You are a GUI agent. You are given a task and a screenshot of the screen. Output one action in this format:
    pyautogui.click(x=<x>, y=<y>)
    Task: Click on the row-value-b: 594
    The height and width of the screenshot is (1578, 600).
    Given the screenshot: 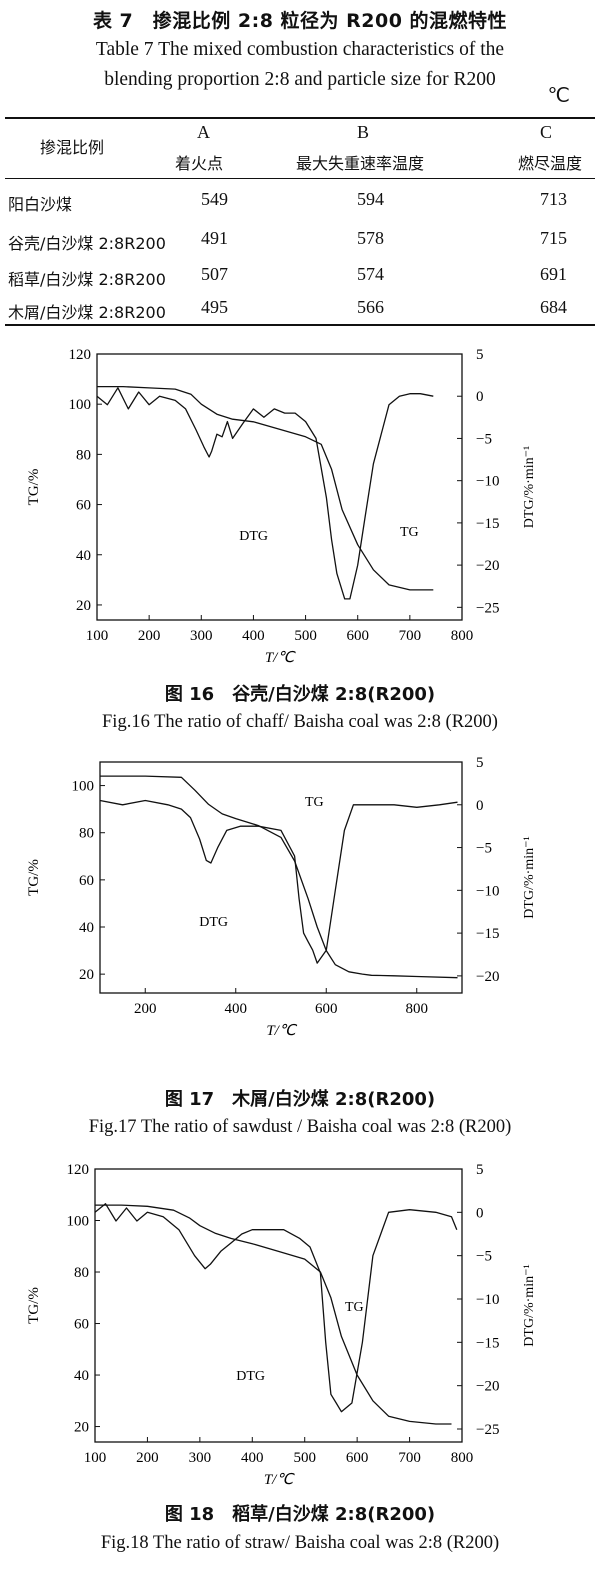 What is the action you would take?
    pyautogui.click(x=370, y=199)
    